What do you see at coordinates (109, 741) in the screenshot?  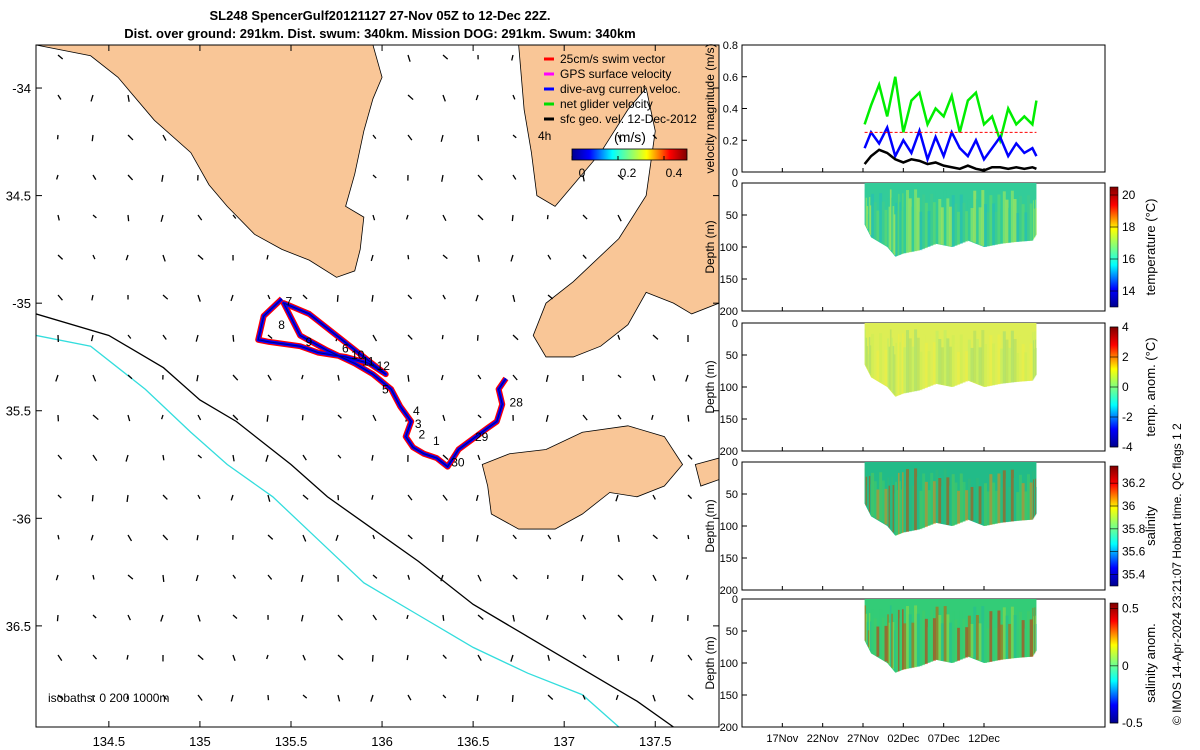 I see `map-xtick-label: 134.5` at bounding box center [109, 741].